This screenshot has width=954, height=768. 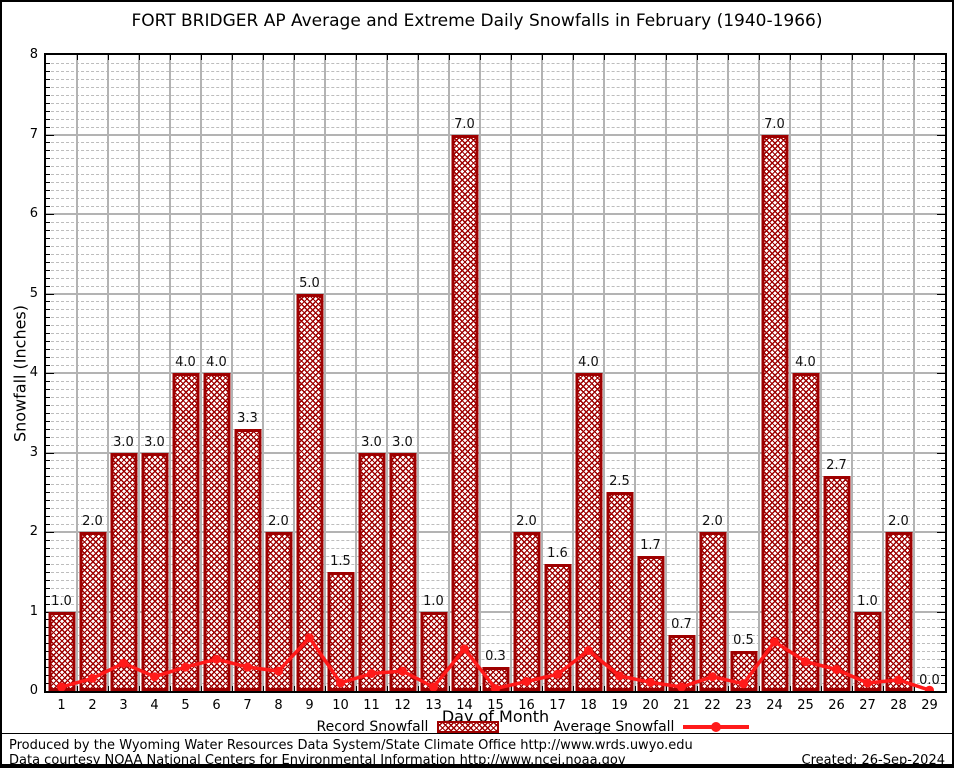 I want to click on footer-separator, so click(x=477, y=733).